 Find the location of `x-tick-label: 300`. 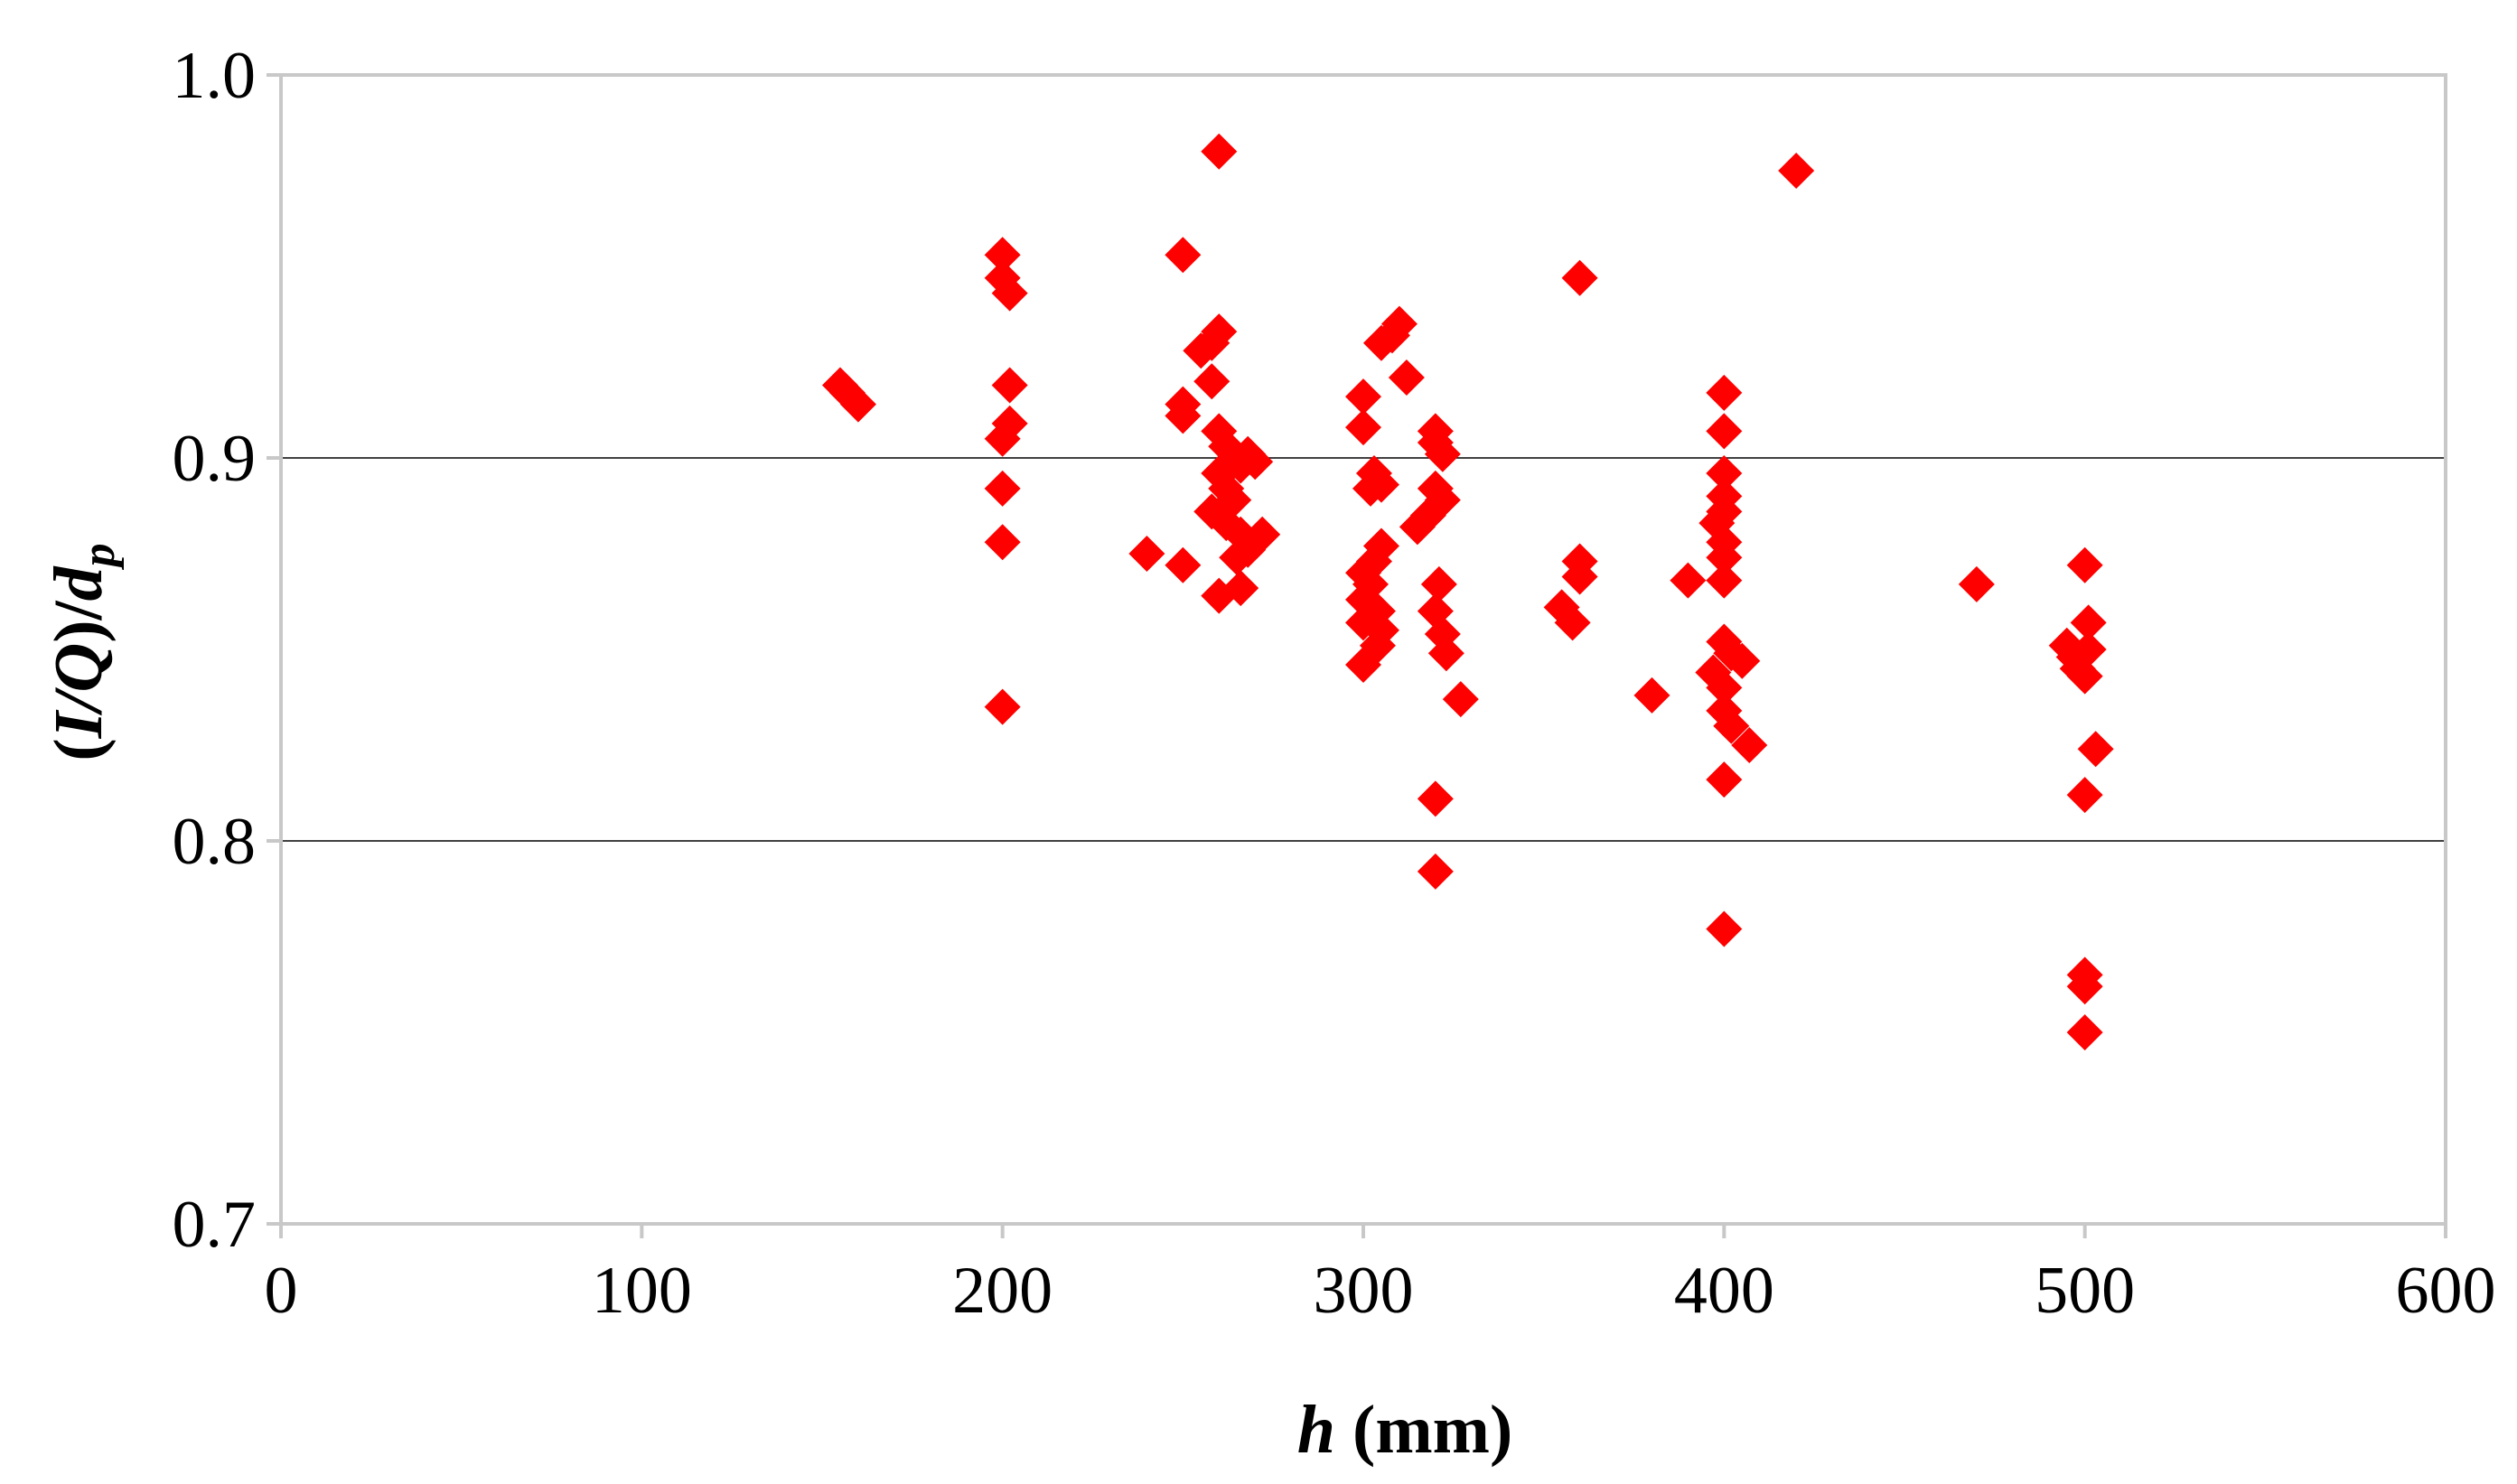

x-tick-label: 300 is located at coordinates (1364, 1291).